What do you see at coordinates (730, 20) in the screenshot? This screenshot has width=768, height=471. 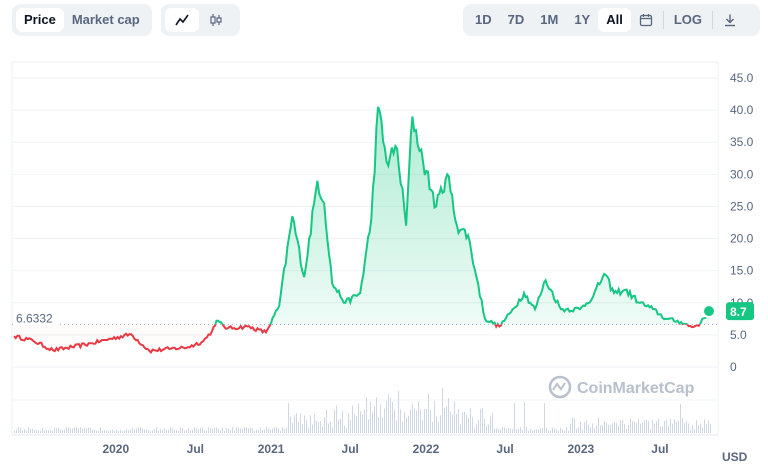 I see `download-icon` at bounding box center [730, 20].